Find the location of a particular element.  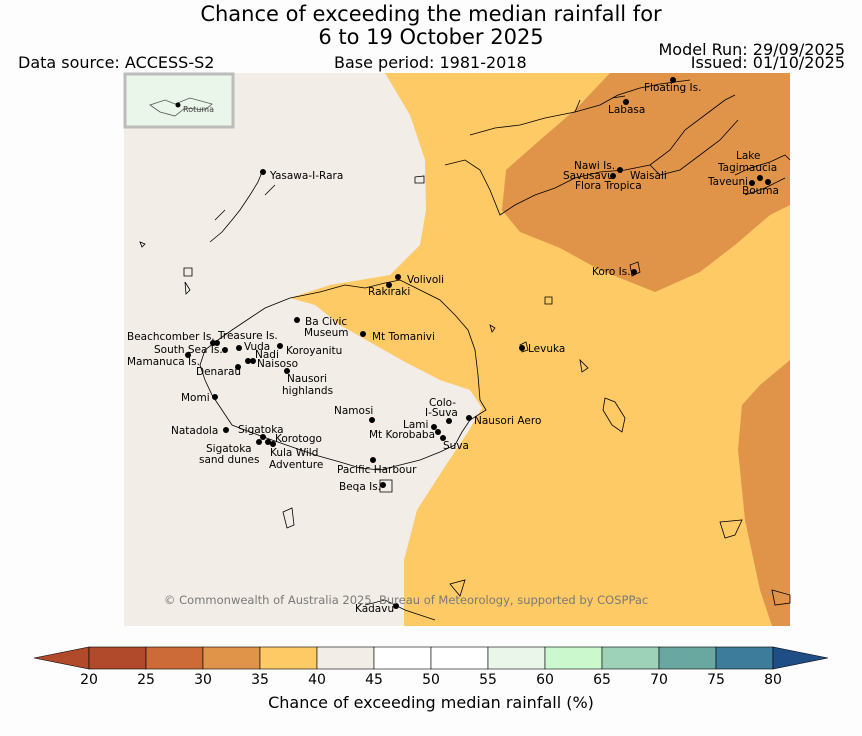

dot-beqa is located at coordinates (383, 485).